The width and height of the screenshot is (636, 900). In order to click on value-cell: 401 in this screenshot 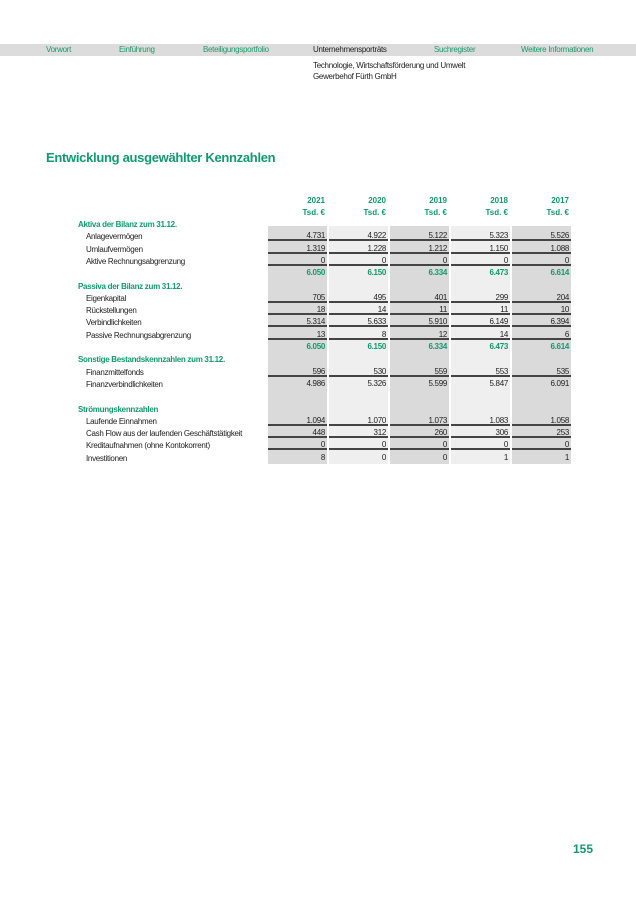, I will do `click(419, 298)`.